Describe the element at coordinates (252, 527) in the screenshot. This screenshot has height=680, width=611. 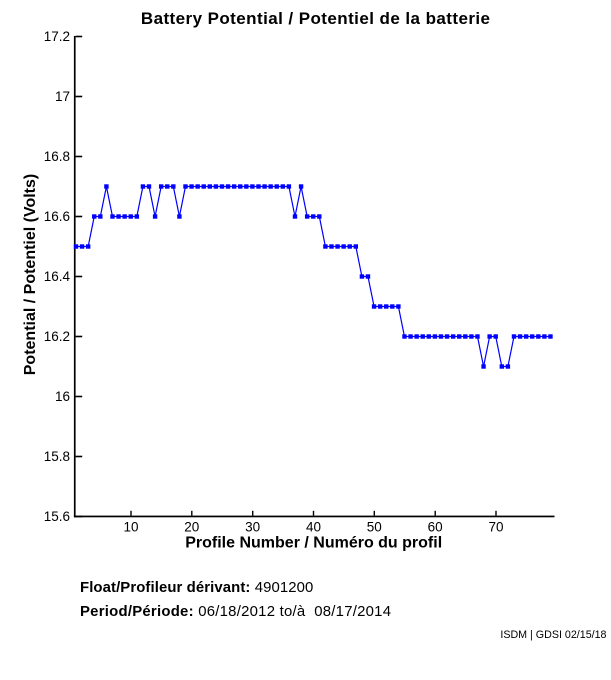
I see `svg-text: 30` at that location.